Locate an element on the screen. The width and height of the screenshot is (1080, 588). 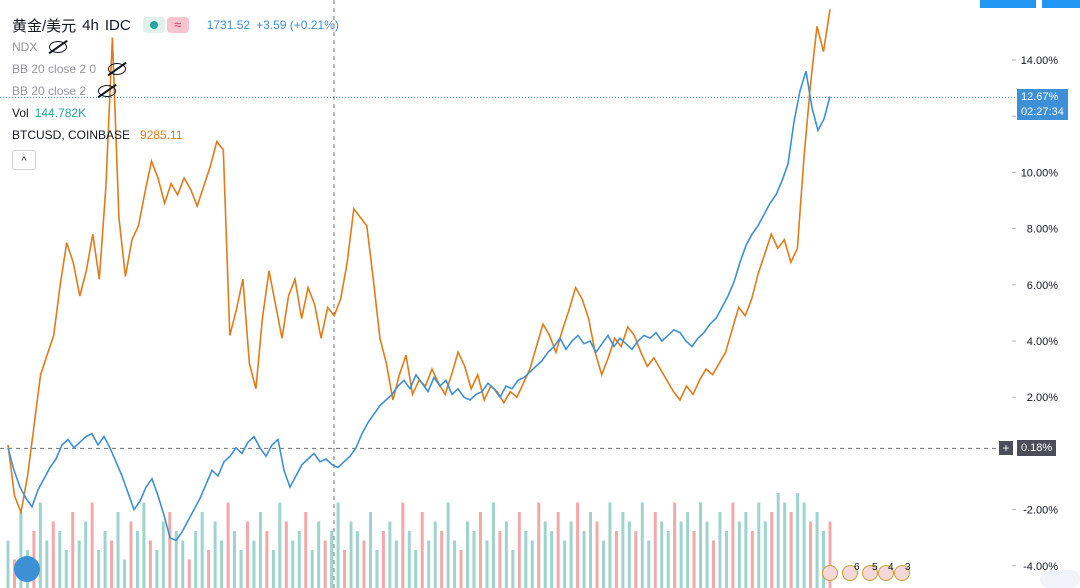
y-tick-label: 4.00% is located at coordinates (1042, 342).